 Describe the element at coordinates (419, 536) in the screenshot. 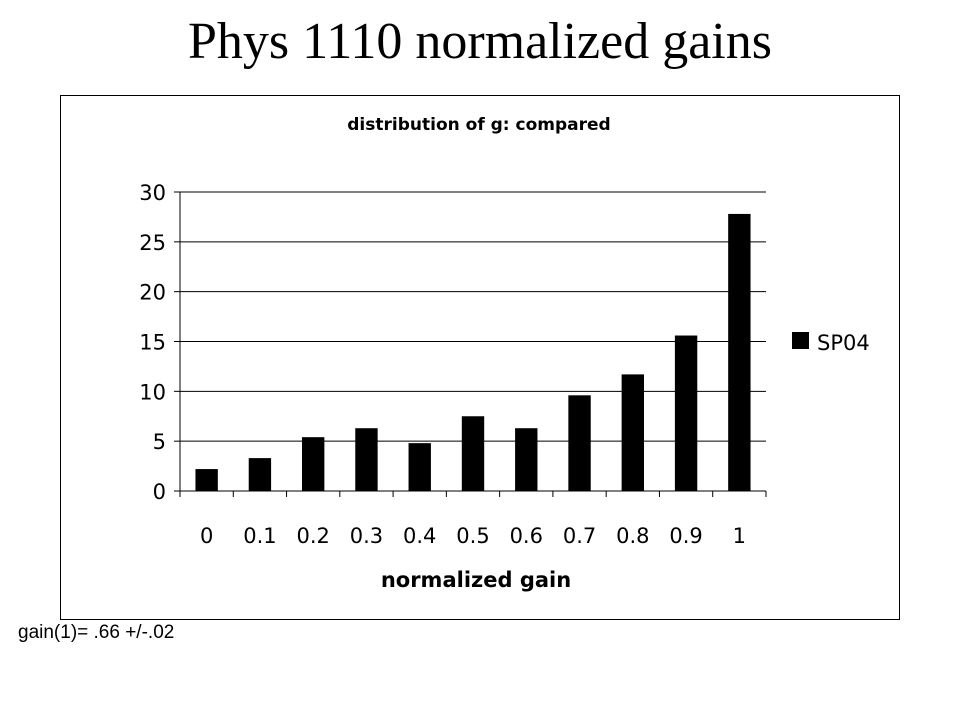

I see `x-tick-label-0.4: 0.4` at that location.